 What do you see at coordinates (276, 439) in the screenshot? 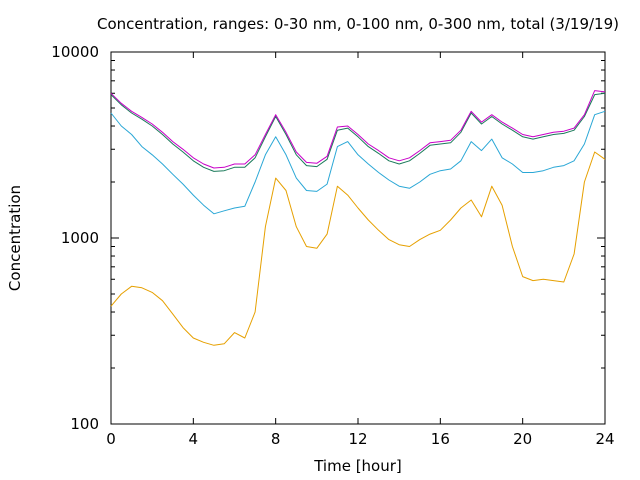
I see `x-tick-label: 8` at bounding box center [276, 439].